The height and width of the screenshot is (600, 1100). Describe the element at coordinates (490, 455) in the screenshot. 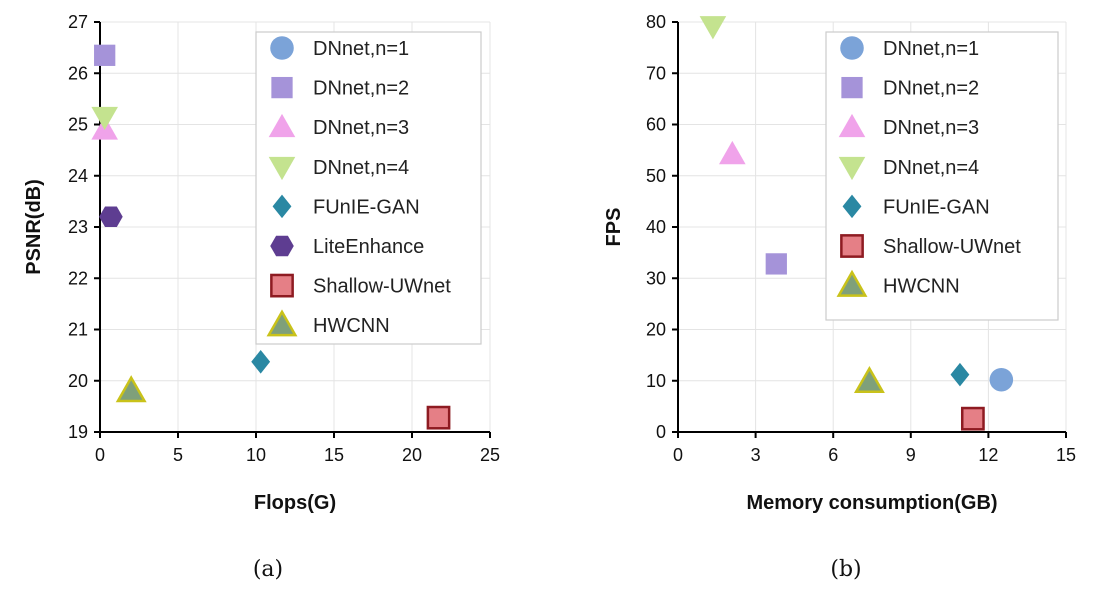

I see `x-tick-label: 25` at that location.